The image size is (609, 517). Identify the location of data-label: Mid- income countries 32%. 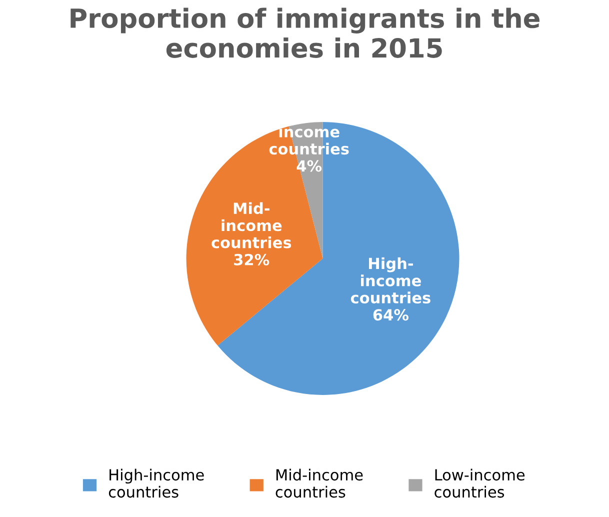
(252, 234).